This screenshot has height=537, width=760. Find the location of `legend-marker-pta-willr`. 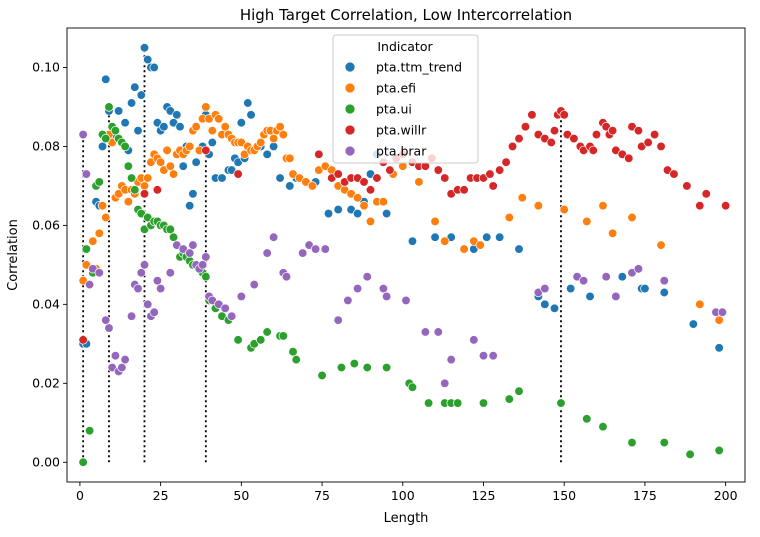

legend-marker-pta-willr is located at coordinates (350, 130).